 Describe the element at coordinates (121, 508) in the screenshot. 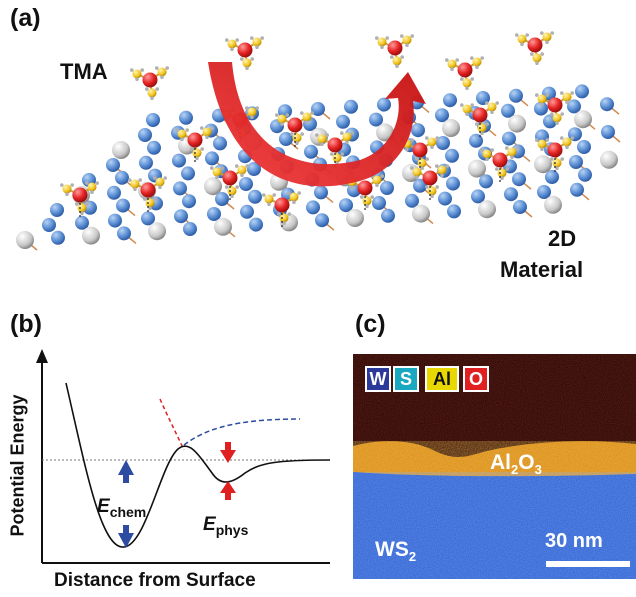

I see `echem-label: Echem` at that location.